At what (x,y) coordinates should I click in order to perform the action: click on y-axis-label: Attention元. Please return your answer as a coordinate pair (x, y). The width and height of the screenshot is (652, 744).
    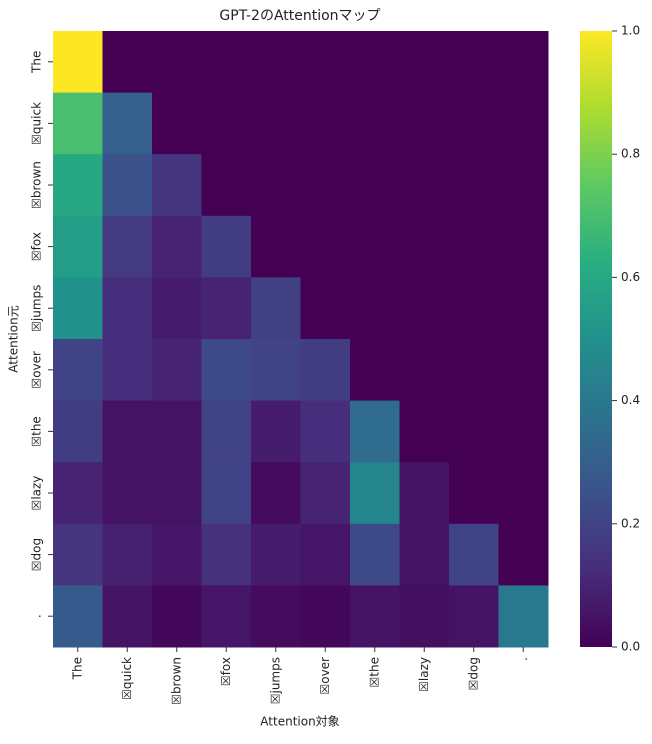
    Looking at the image, I should click on (14, 338).